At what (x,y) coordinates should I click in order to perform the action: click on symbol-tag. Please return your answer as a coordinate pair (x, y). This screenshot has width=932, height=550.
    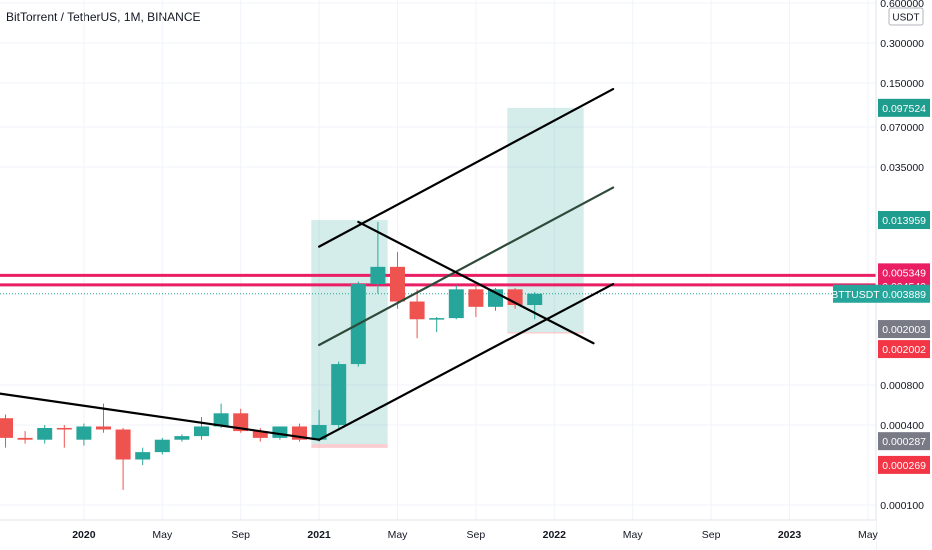
    Looking at the image, I should click on (855, 293).